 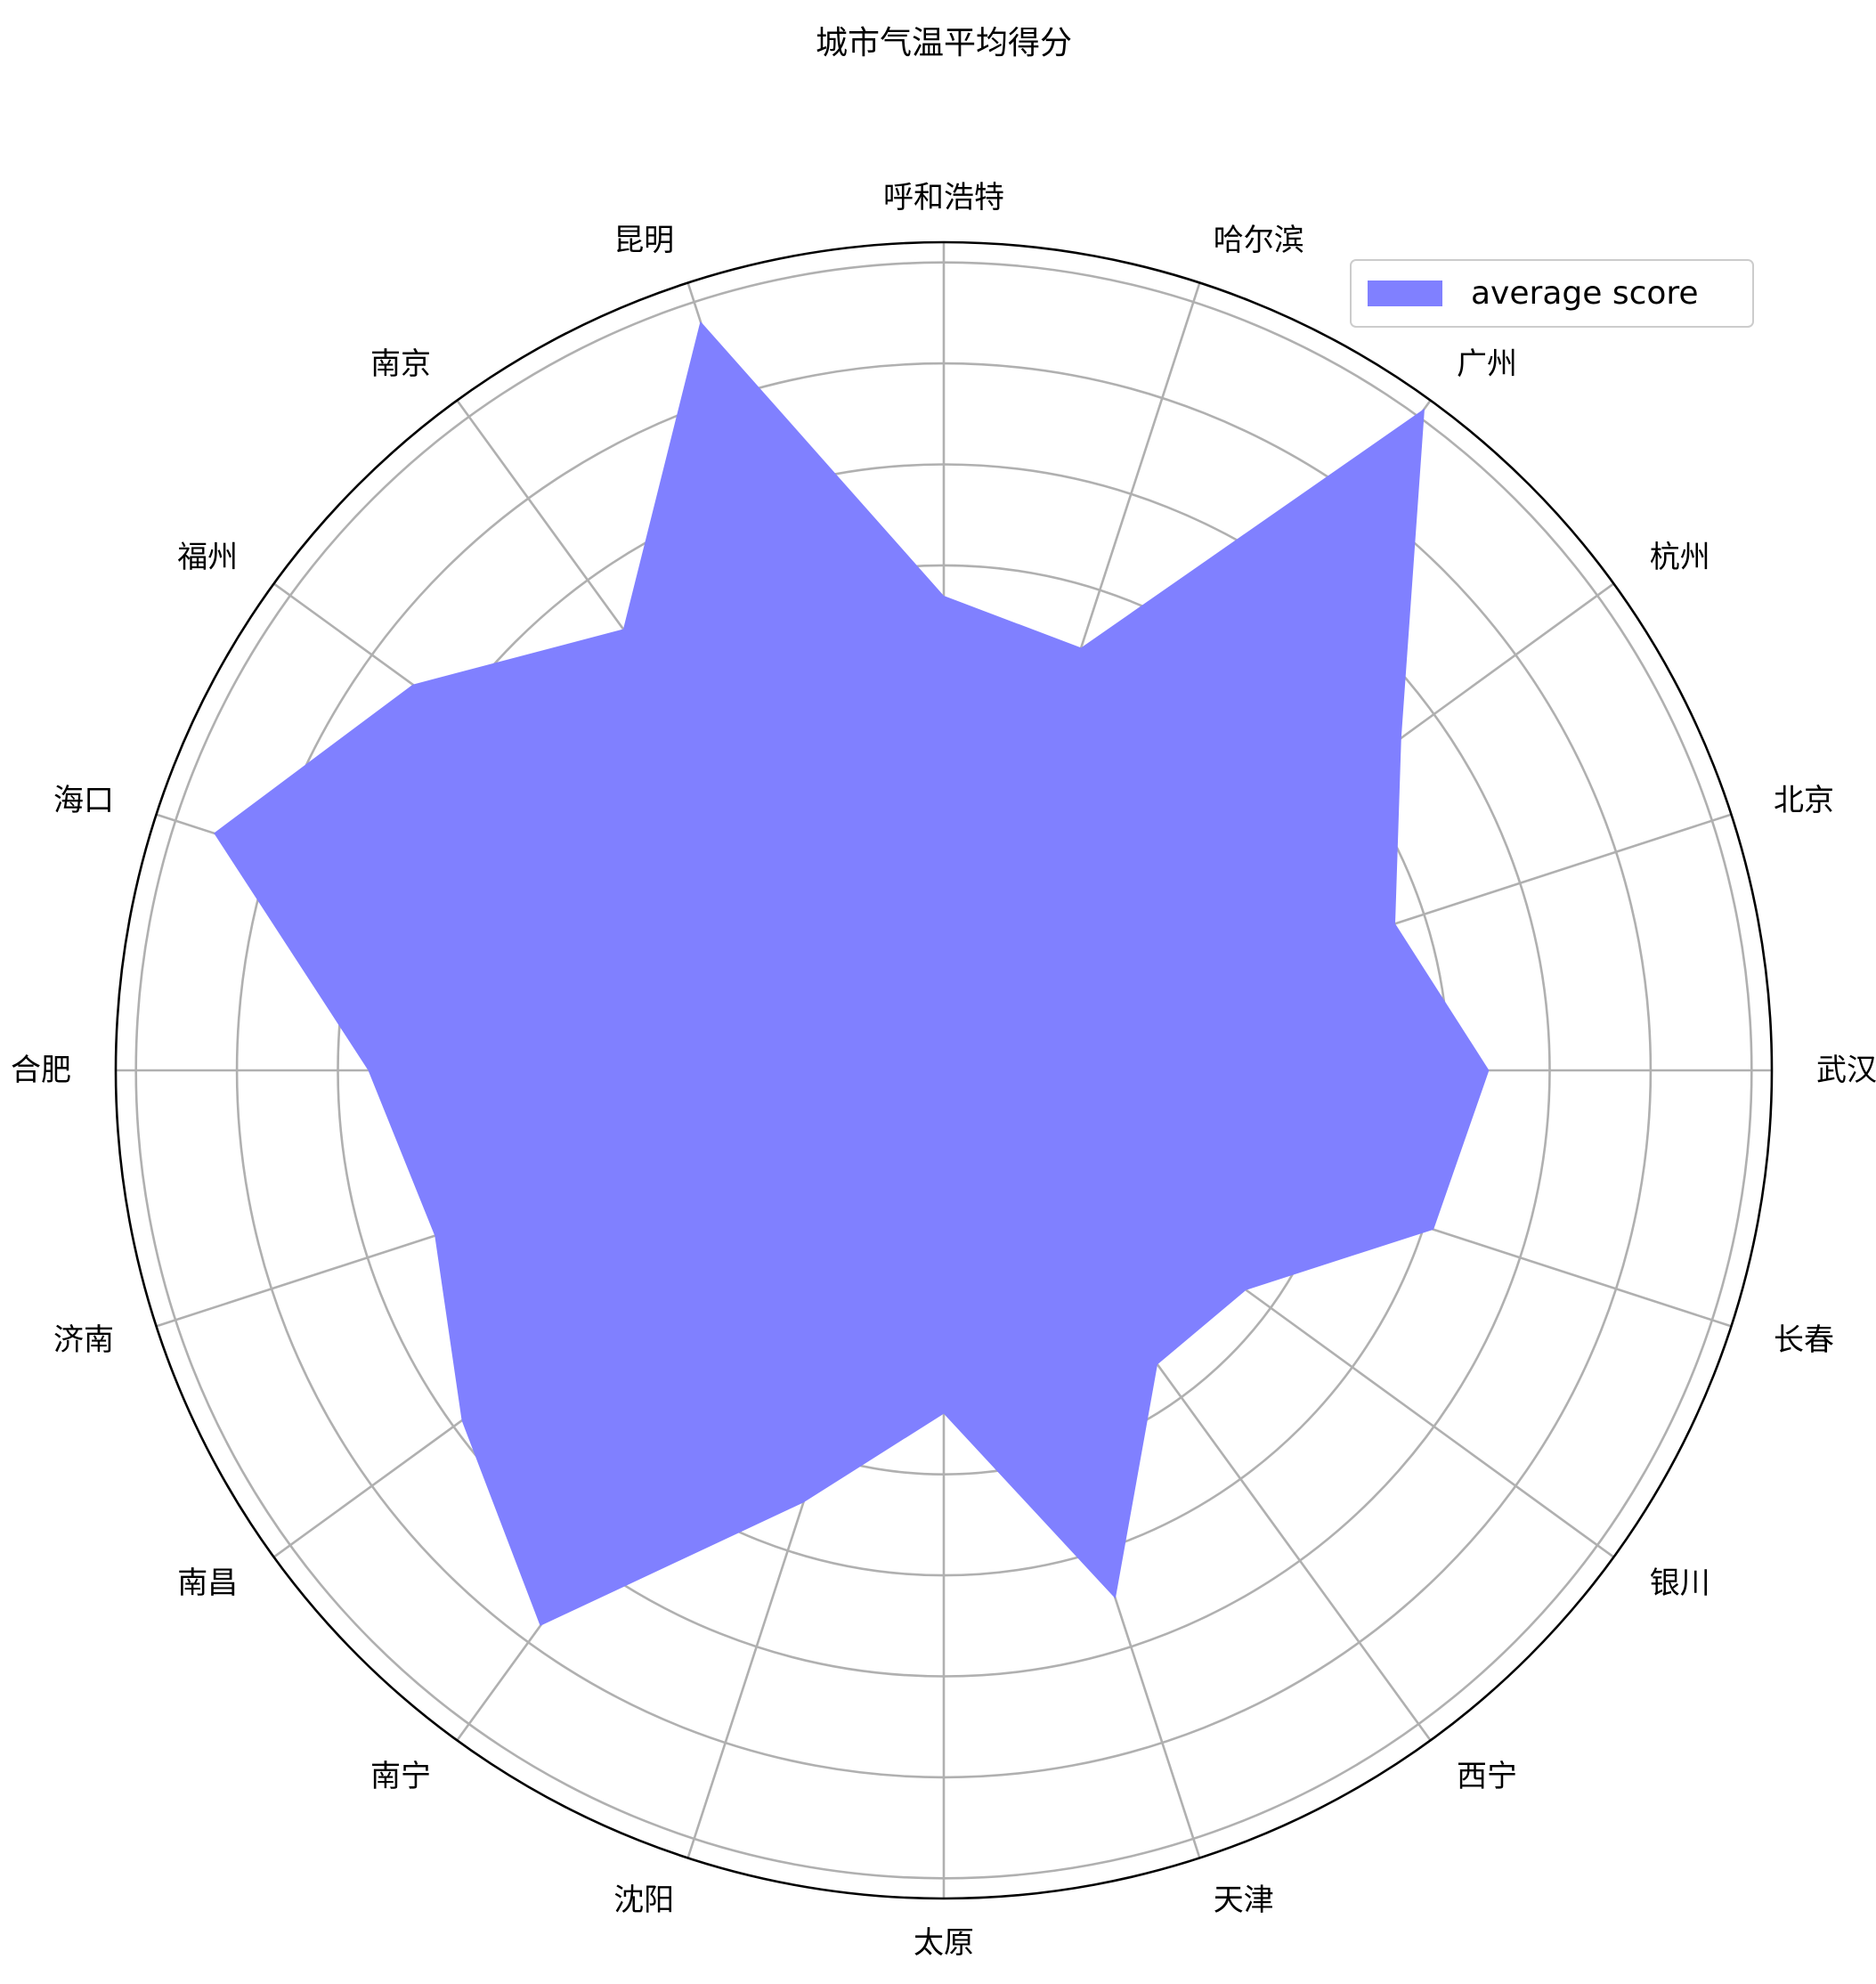 I want to click on category-label-16: 太原, so click(x=944, y=1943).